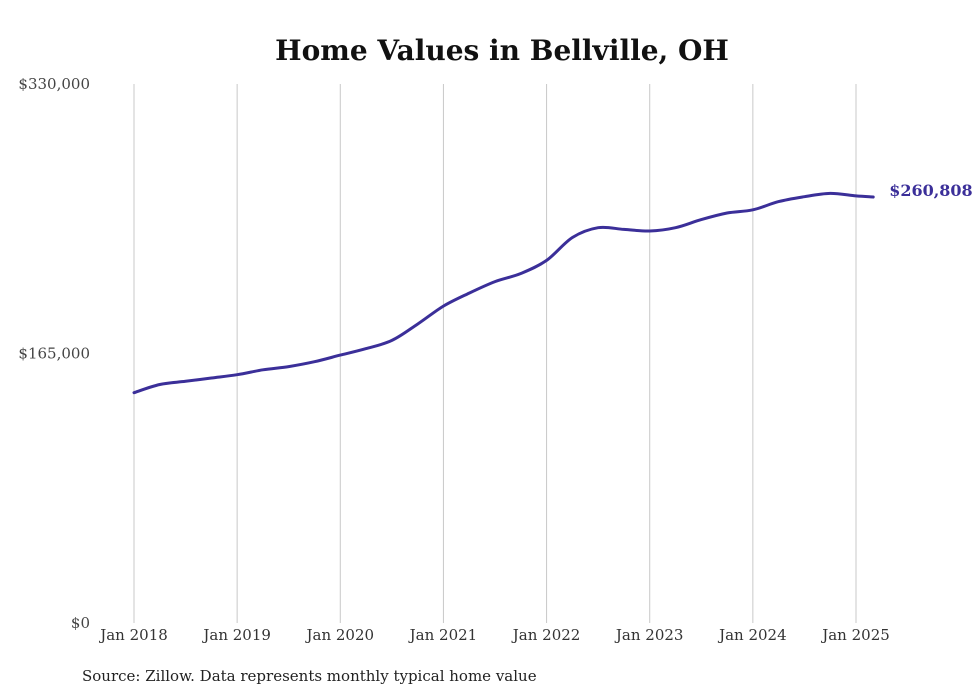  I want to click on x-tick-label: Jan 2018, so click(133, 635).